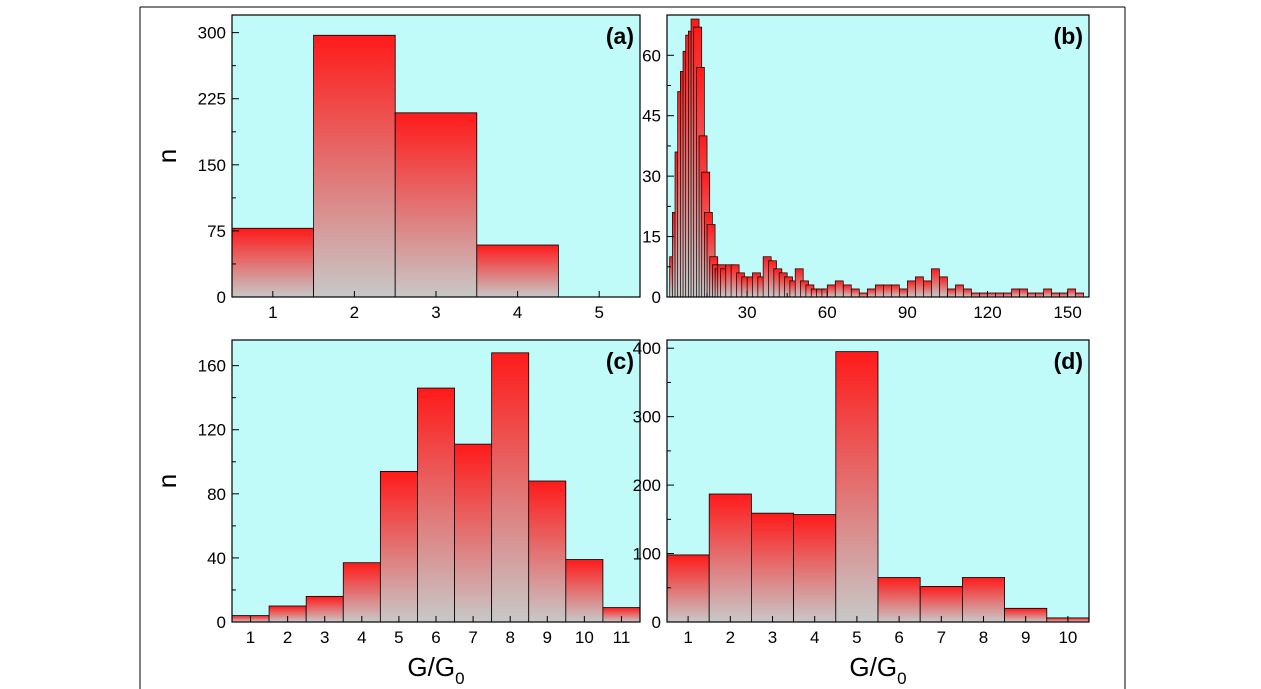  What do you see at coordinates (647, 348) in the screenshot?
I see `y-tick-label: 400` at bounding box center [647, 348].